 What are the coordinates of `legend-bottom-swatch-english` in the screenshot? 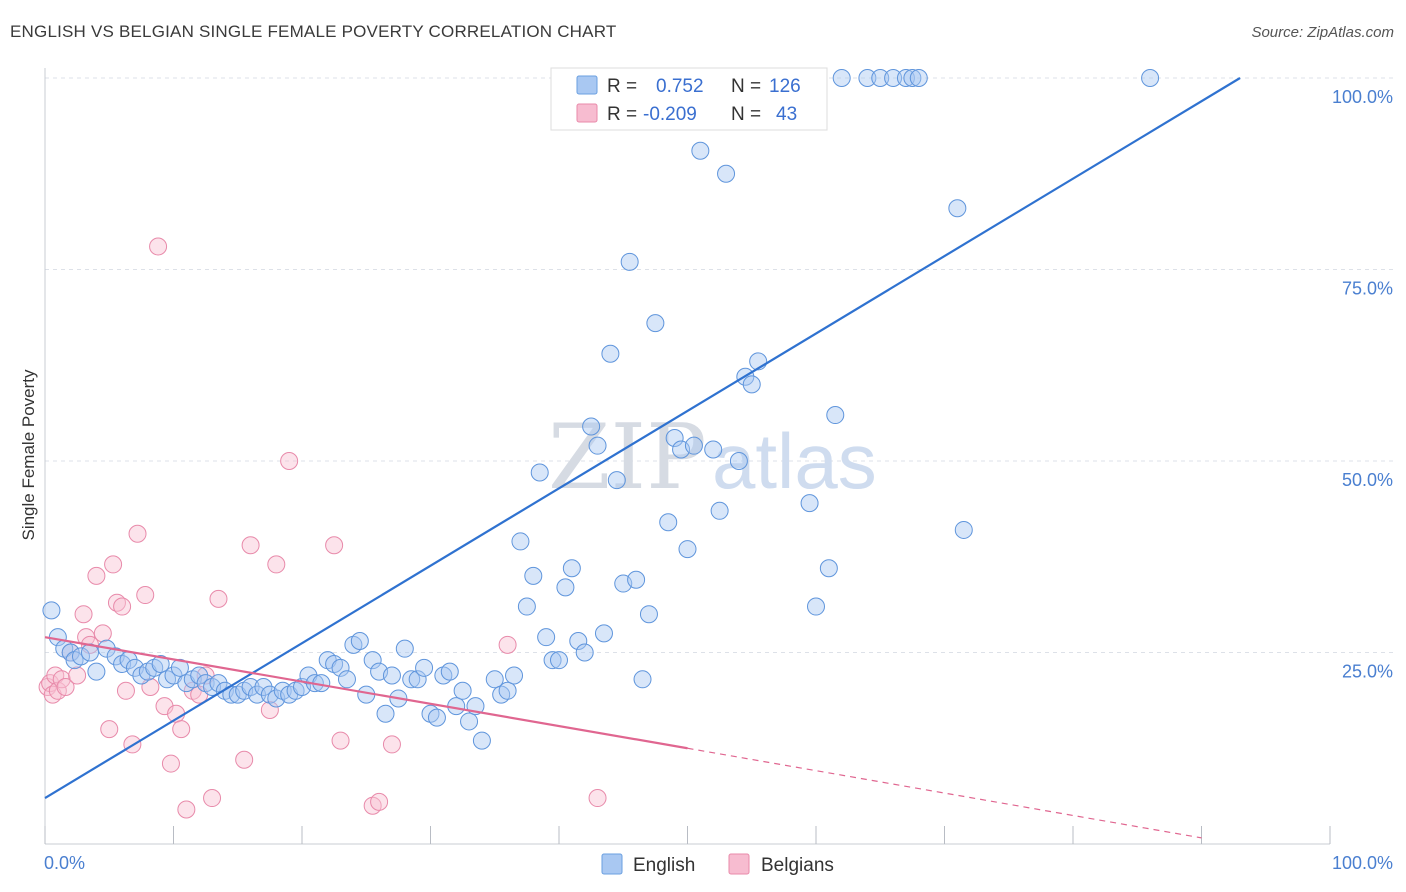 It's located at (612, 864).